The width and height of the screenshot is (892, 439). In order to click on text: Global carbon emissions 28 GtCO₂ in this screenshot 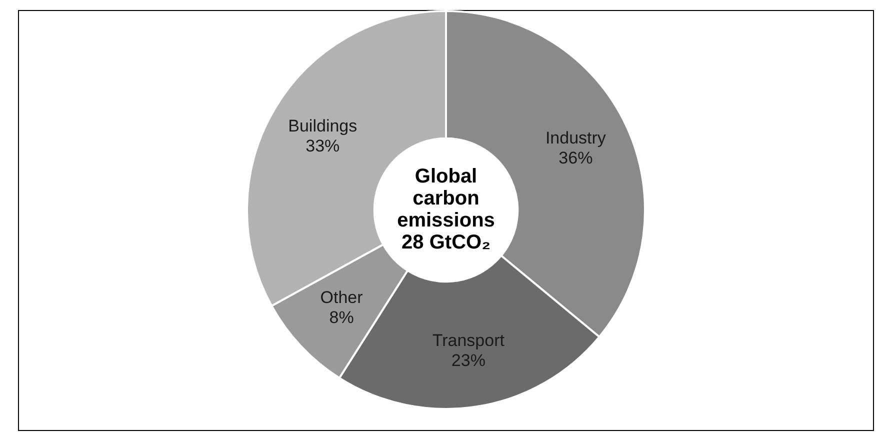, I will do `click(446, 210)`.